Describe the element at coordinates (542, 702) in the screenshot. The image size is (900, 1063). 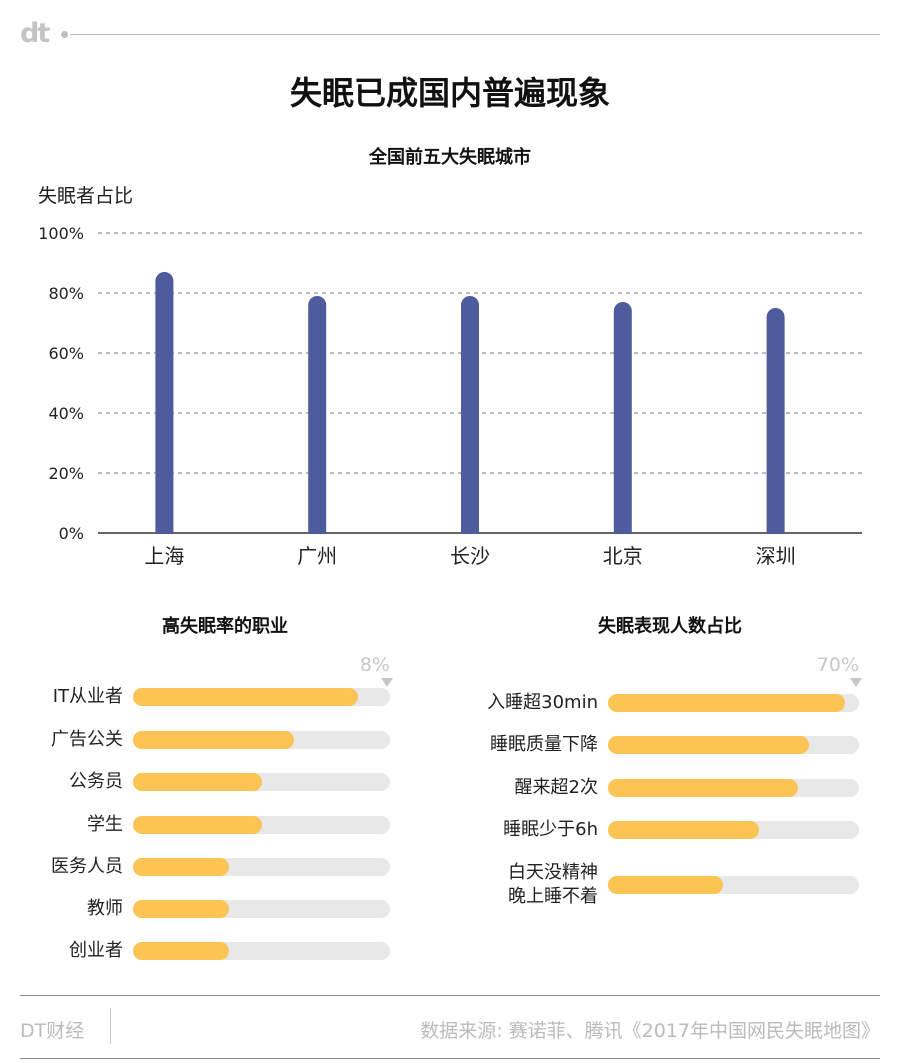
I see `bar-label: 入睡超30min` at that location.